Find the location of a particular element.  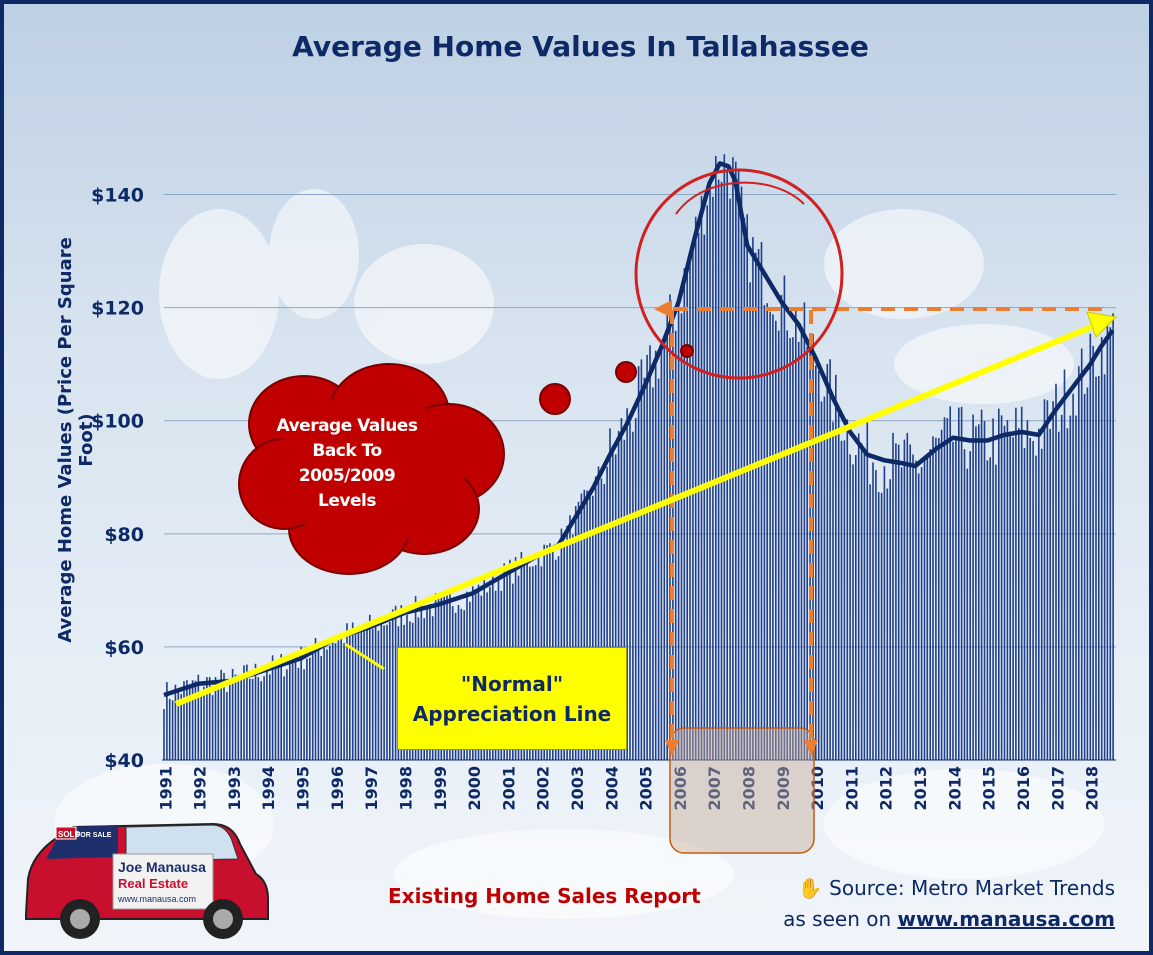

x-tick-label: 2016 is located at coordinates (1023, 788).